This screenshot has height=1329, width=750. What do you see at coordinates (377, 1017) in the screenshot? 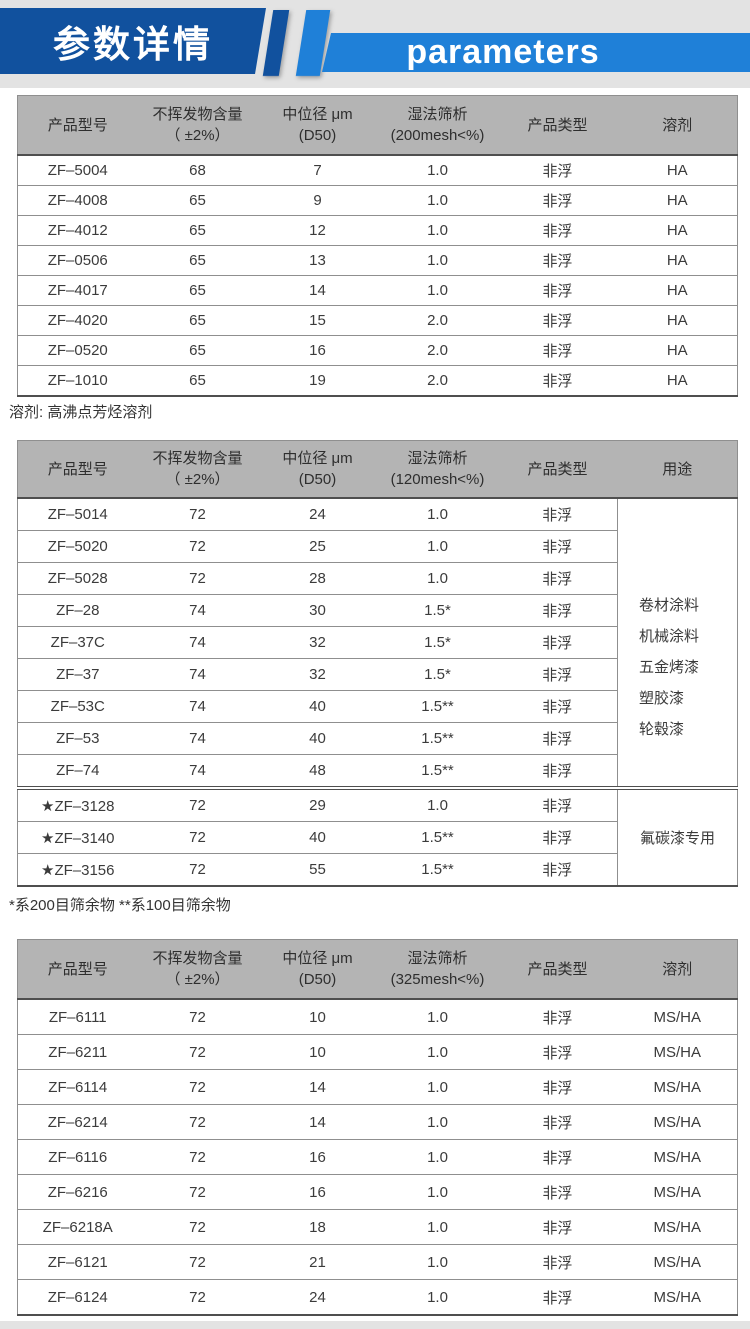
I see `table-row: ZF–6111 72 10 1.0 非浮 MS/HA` at bounding box center [377, 1017].